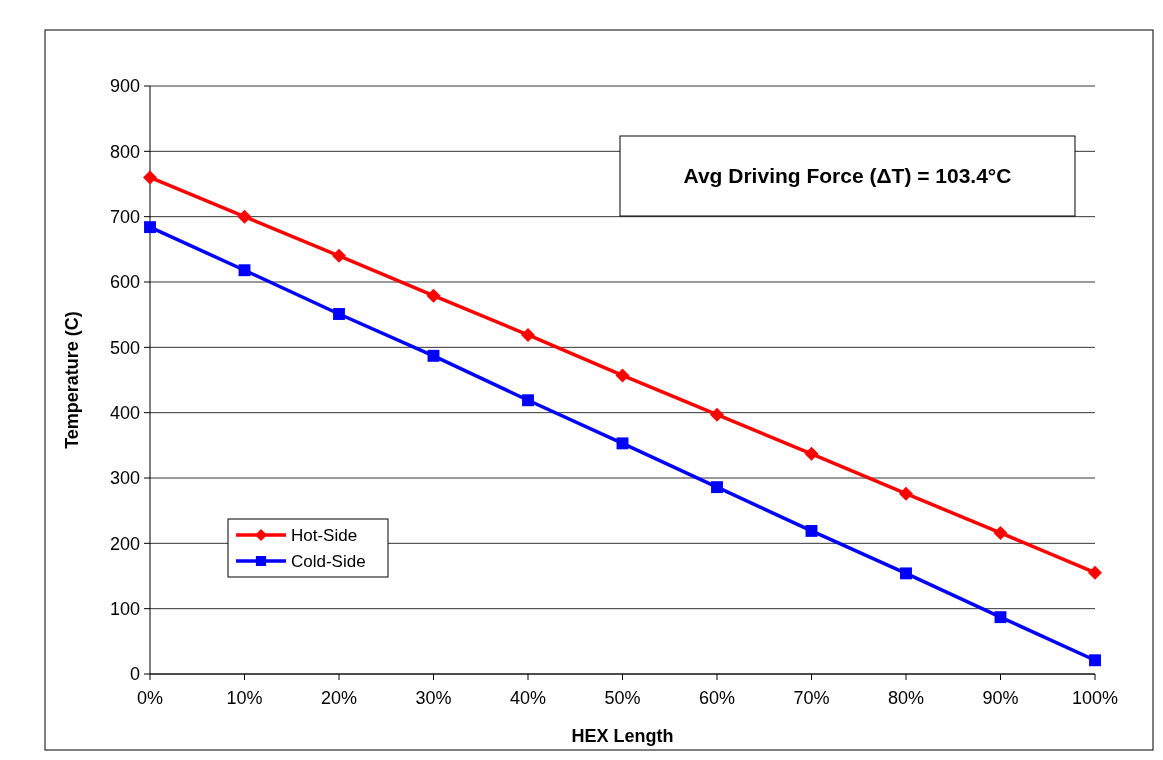 This screenshot has height=760, width=1163. Describe the element at coordinates (1095, 698) in the screenshot. I see `x-tick-label: 100%` at that location.